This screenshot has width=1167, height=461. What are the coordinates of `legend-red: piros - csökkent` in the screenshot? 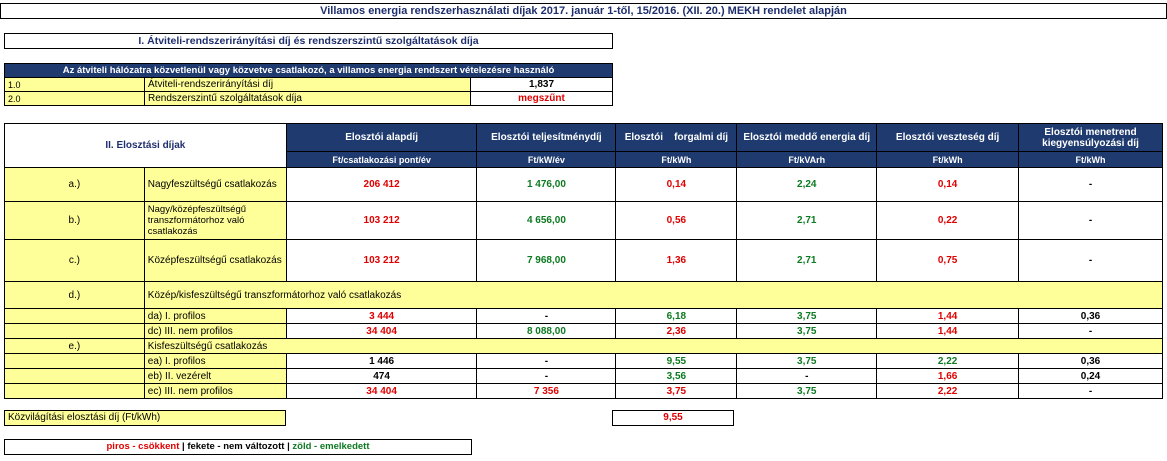 It's located at (143, 446).